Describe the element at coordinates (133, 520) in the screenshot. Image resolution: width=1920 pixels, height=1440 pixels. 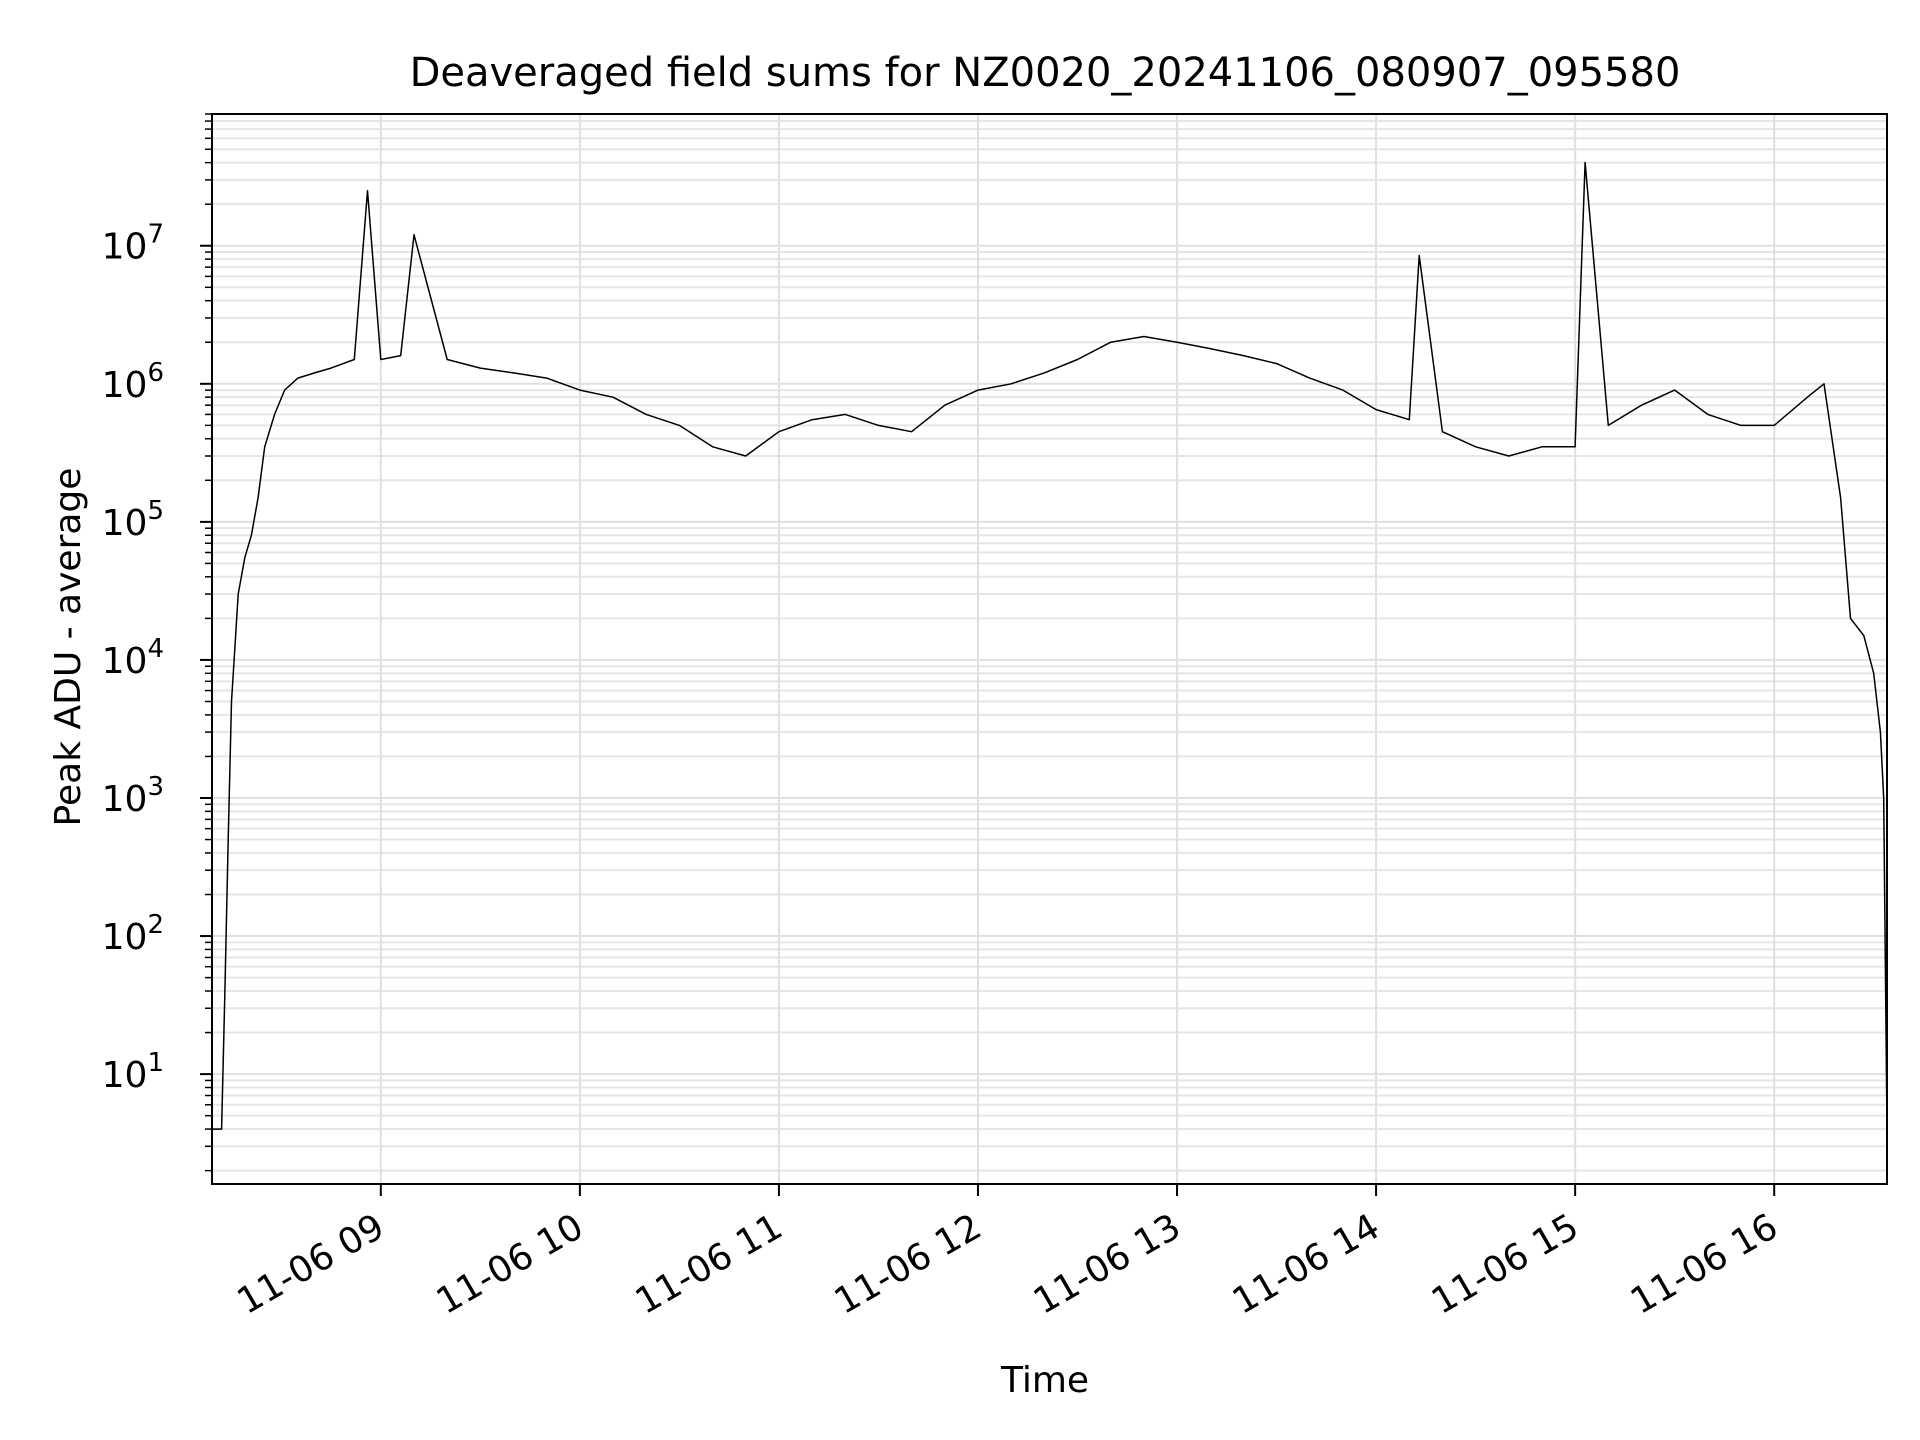
I see `y-tick-label: 10⁵` at that location.